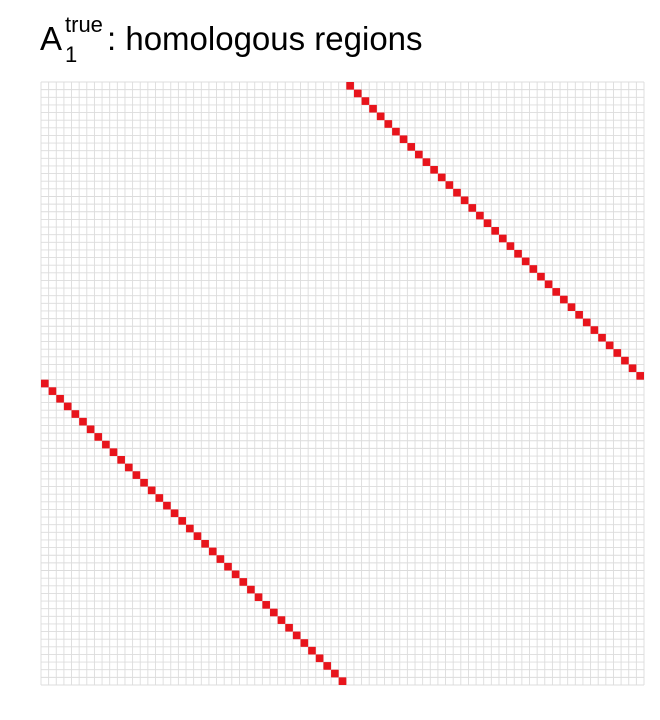 The image size is (660, 720). What do you see at coordinates (71, 54) in the screenshot?
I see `chart-title-subscript: 1` at bounding box center [71, 54].